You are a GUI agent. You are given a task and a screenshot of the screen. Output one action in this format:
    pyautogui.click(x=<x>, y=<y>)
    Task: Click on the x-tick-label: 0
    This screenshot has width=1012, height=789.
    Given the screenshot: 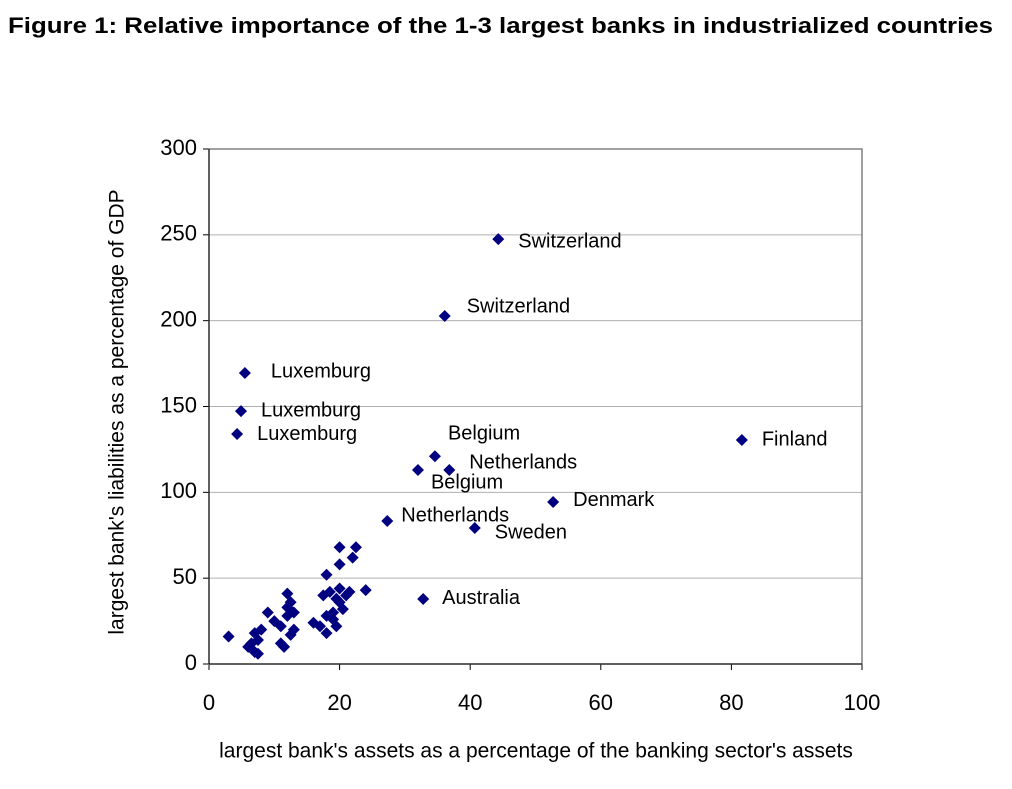 What is the action you would take?
    pyautogui.click(x=209, y=702)
    